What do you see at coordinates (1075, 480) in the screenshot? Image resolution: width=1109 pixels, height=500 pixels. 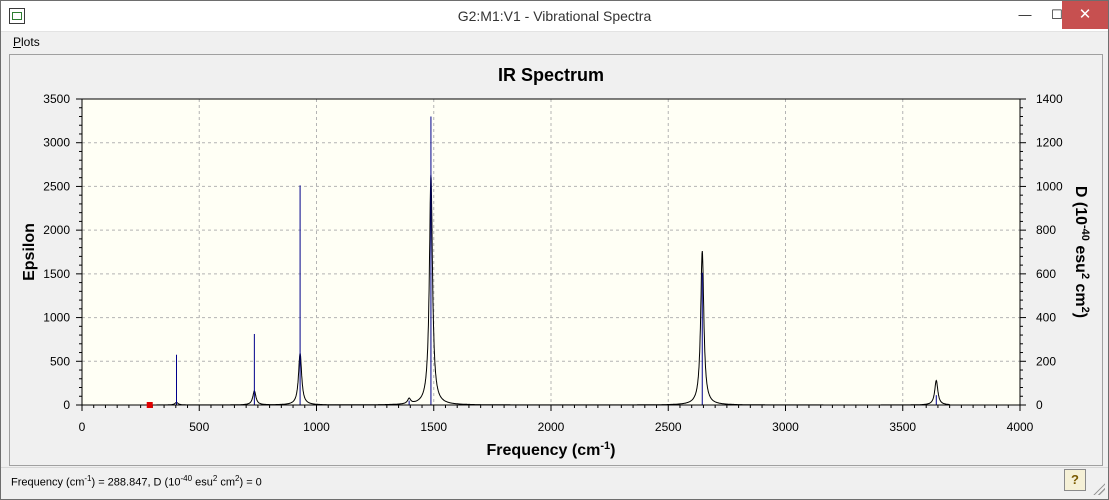 I see `help-icon: ?` at bounding box center [1075, 480].